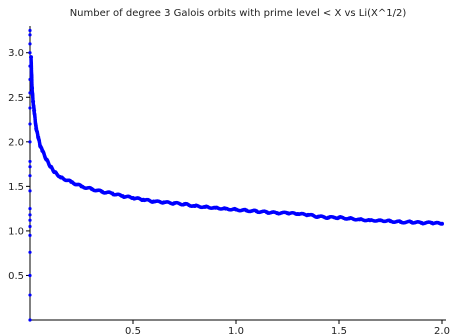 This screenshot has width=451, height=336. What do you see at coordinates (16, 98) in the screenshot?
I see `y-tick-label: 2.5` at bounding box center [16, 98].